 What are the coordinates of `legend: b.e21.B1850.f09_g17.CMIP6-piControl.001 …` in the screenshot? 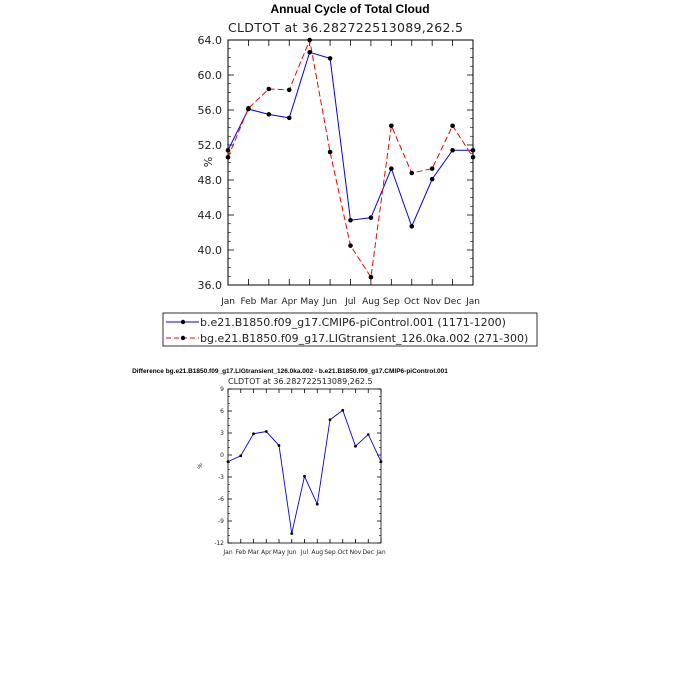 It's located at (350, 329).